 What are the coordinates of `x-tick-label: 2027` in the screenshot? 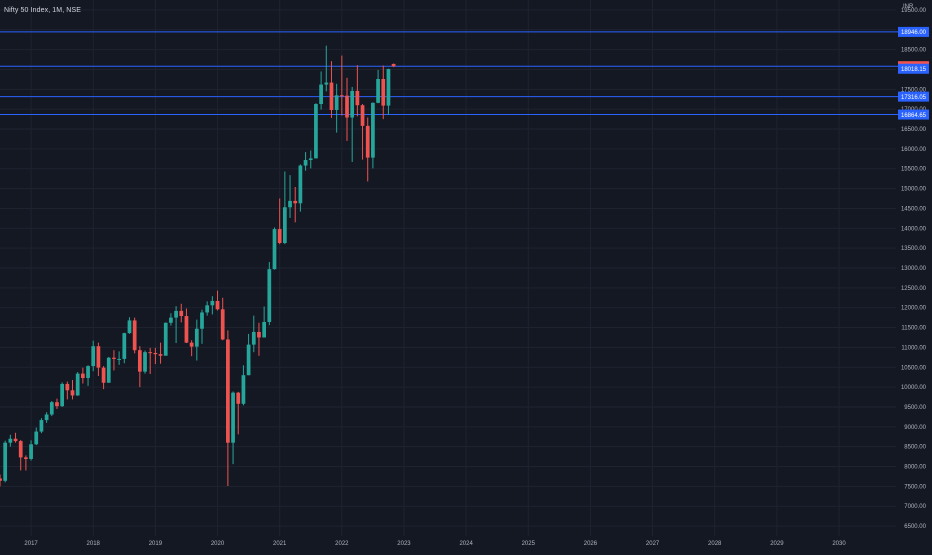 It's located at (653, 544).